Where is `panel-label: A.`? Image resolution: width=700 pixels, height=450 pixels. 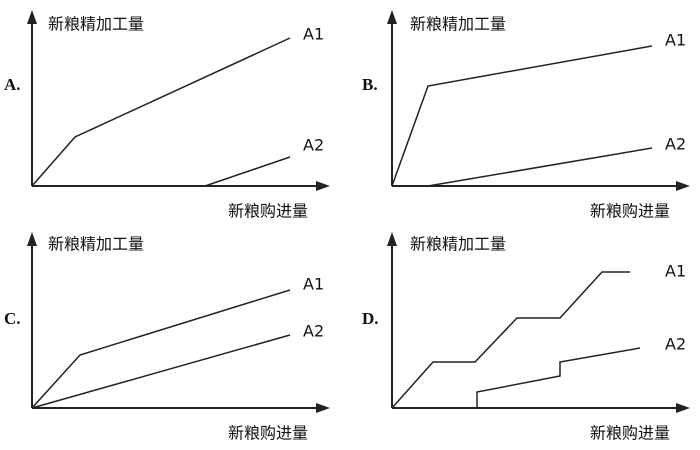 panel-label: A. is located at coordinates (12, 84).